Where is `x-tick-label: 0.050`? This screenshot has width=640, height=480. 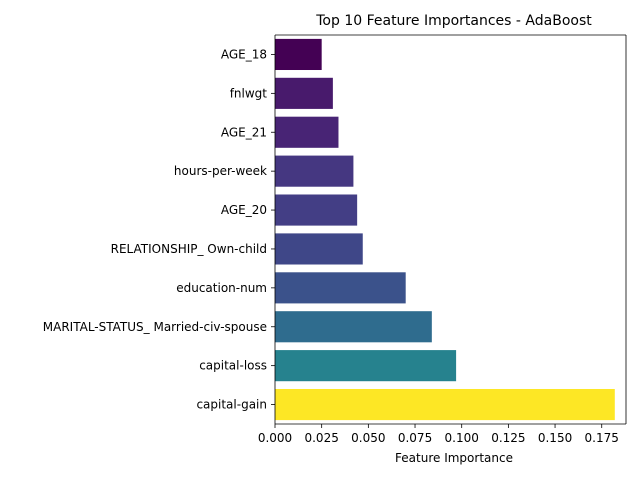 x-tick-label: 0.050 is located at coordinates (368, 438).